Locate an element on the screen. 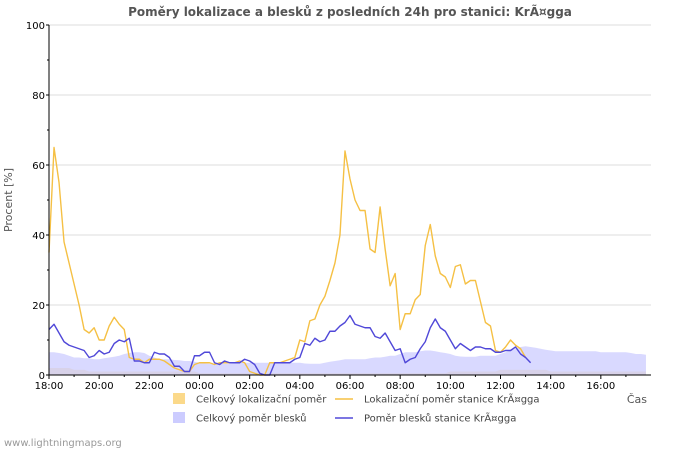  y-tick-label: 40 is located at coordinates (38, 236).